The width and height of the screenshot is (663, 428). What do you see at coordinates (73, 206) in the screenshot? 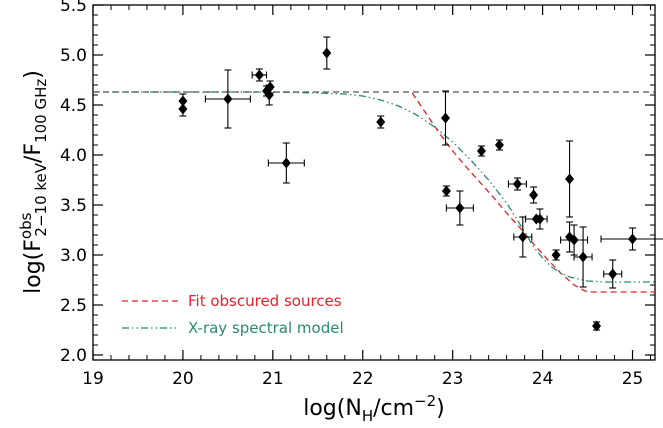
I see `y-tick-label: 3.5` at bounding box center [73, 206].